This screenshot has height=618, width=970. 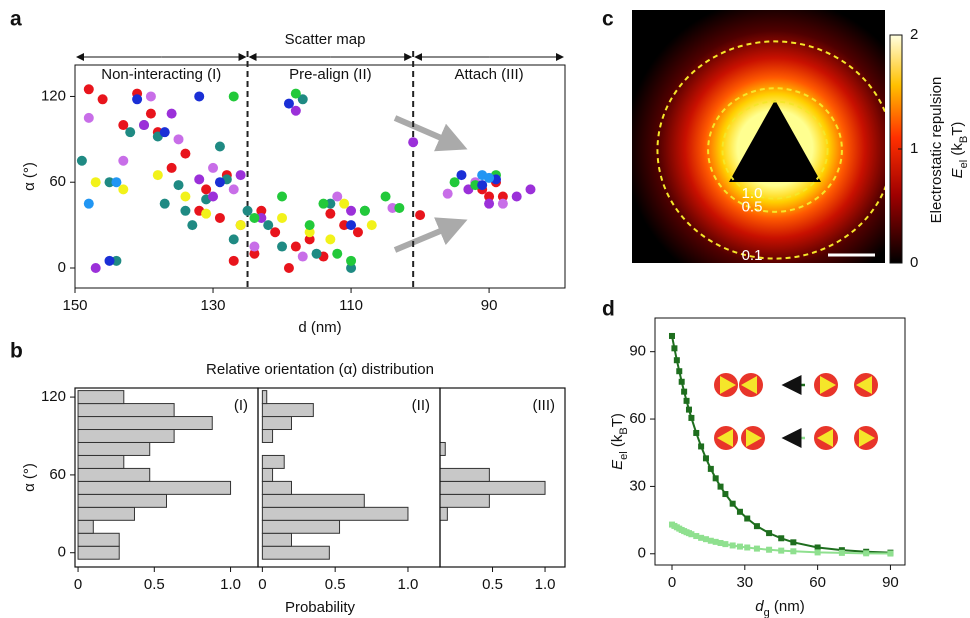 What do you see at coordinates (617, 464) in the screenshot?
I see `y-axis-label-part: E` at bounding box center [617, 464].